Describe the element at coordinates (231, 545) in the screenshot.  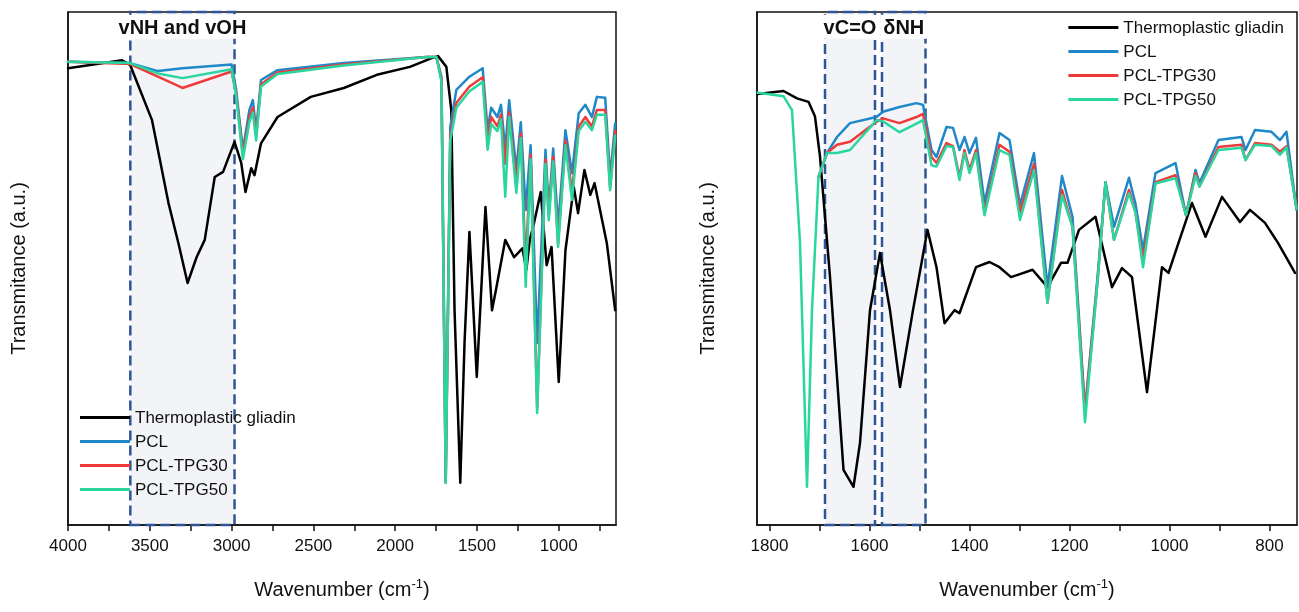
I see `x-tick-label: 3000` at that location.